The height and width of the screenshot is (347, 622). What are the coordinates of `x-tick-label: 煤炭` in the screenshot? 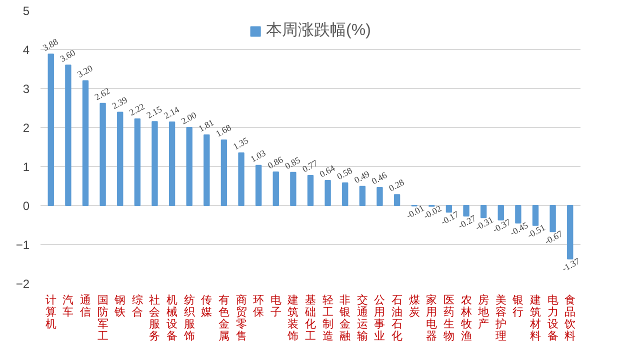 It's located at (414, 306).